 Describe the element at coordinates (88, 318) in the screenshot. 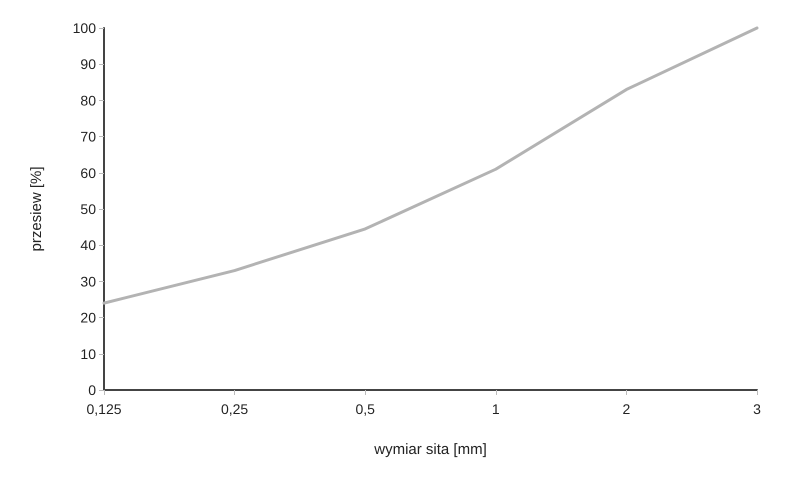

I see `y-tick-label: 20` at that location.